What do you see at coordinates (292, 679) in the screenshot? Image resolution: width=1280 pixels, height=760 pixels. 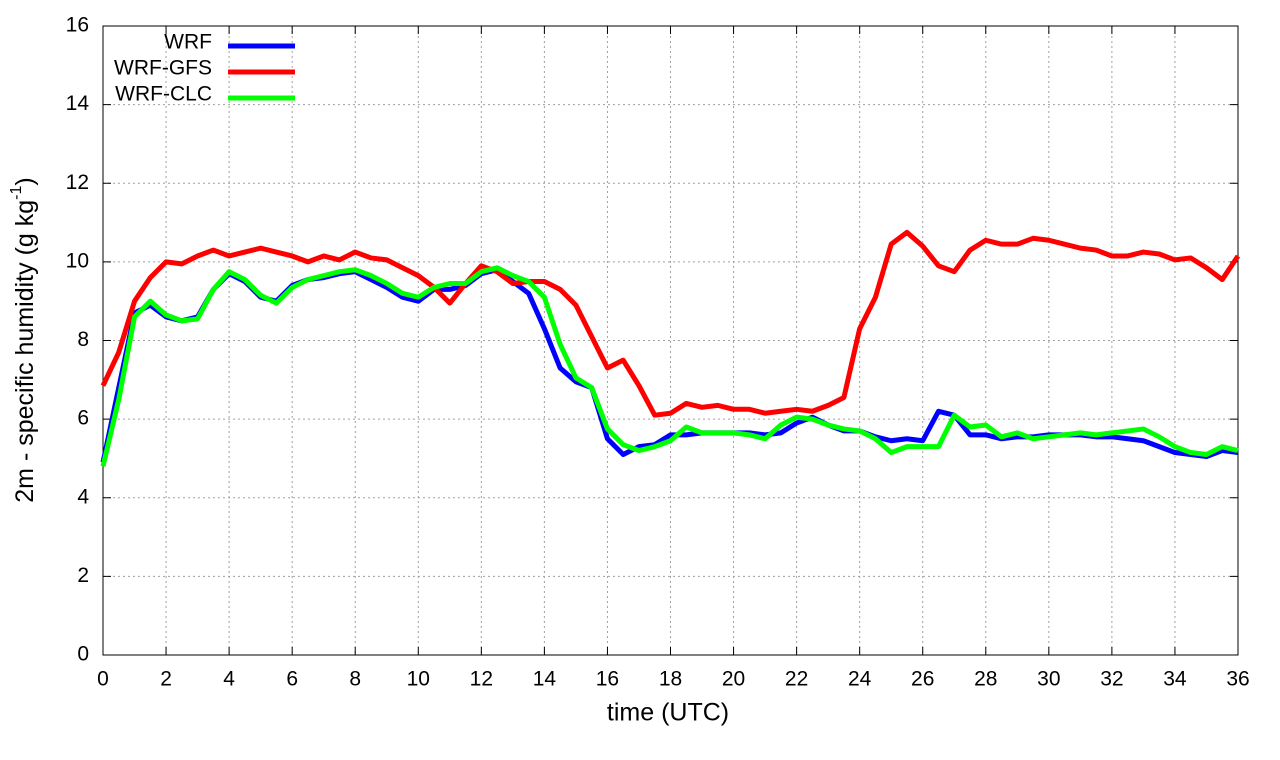 I see `x-tick-label: 6` at bounding box center [292, 679].